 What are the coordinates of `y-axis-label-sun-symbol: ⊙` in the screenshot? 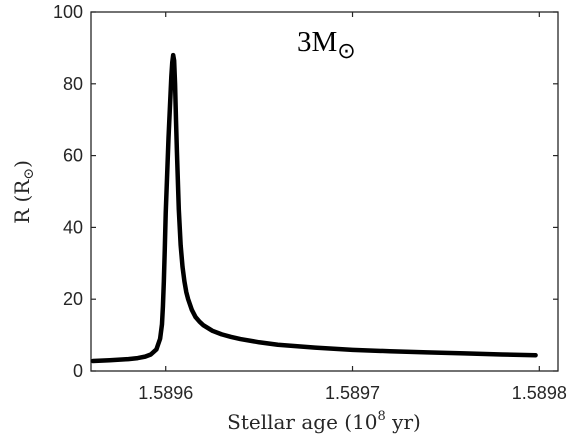 It's located at (29, 174).